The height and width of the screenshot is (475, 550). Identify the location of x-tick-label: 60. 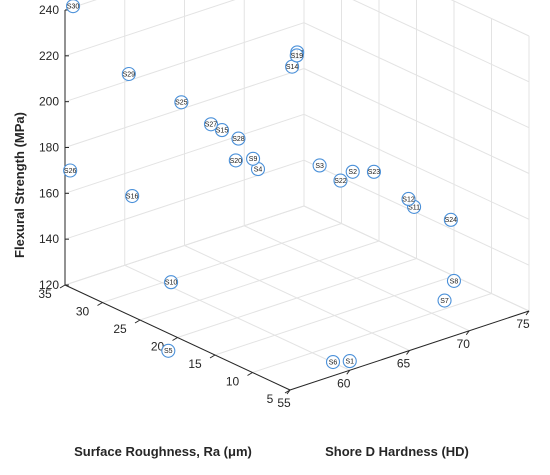
(344, 383).